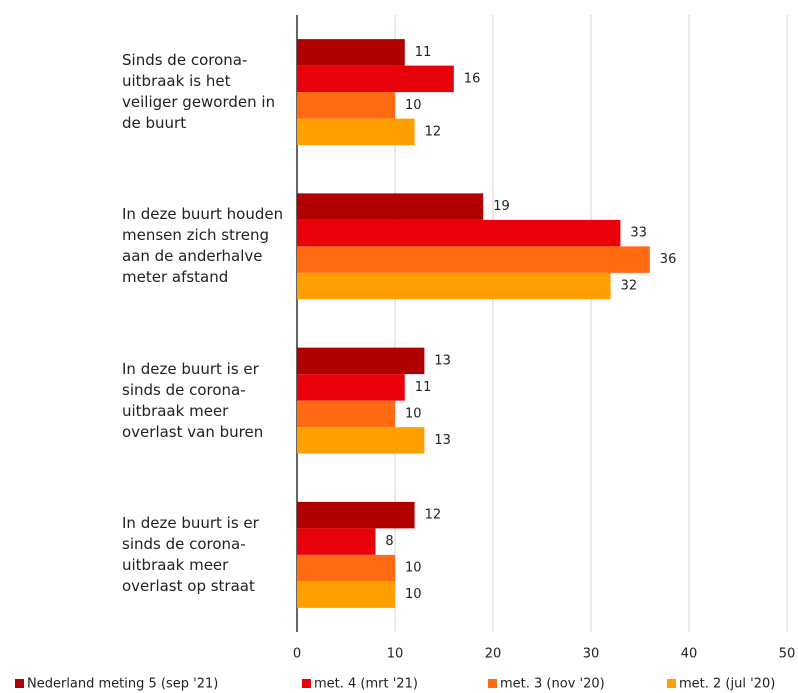 Image resolution: width=798 pixels, height=693 pixels. I want to click on value-label: 19, so click(501, 206).